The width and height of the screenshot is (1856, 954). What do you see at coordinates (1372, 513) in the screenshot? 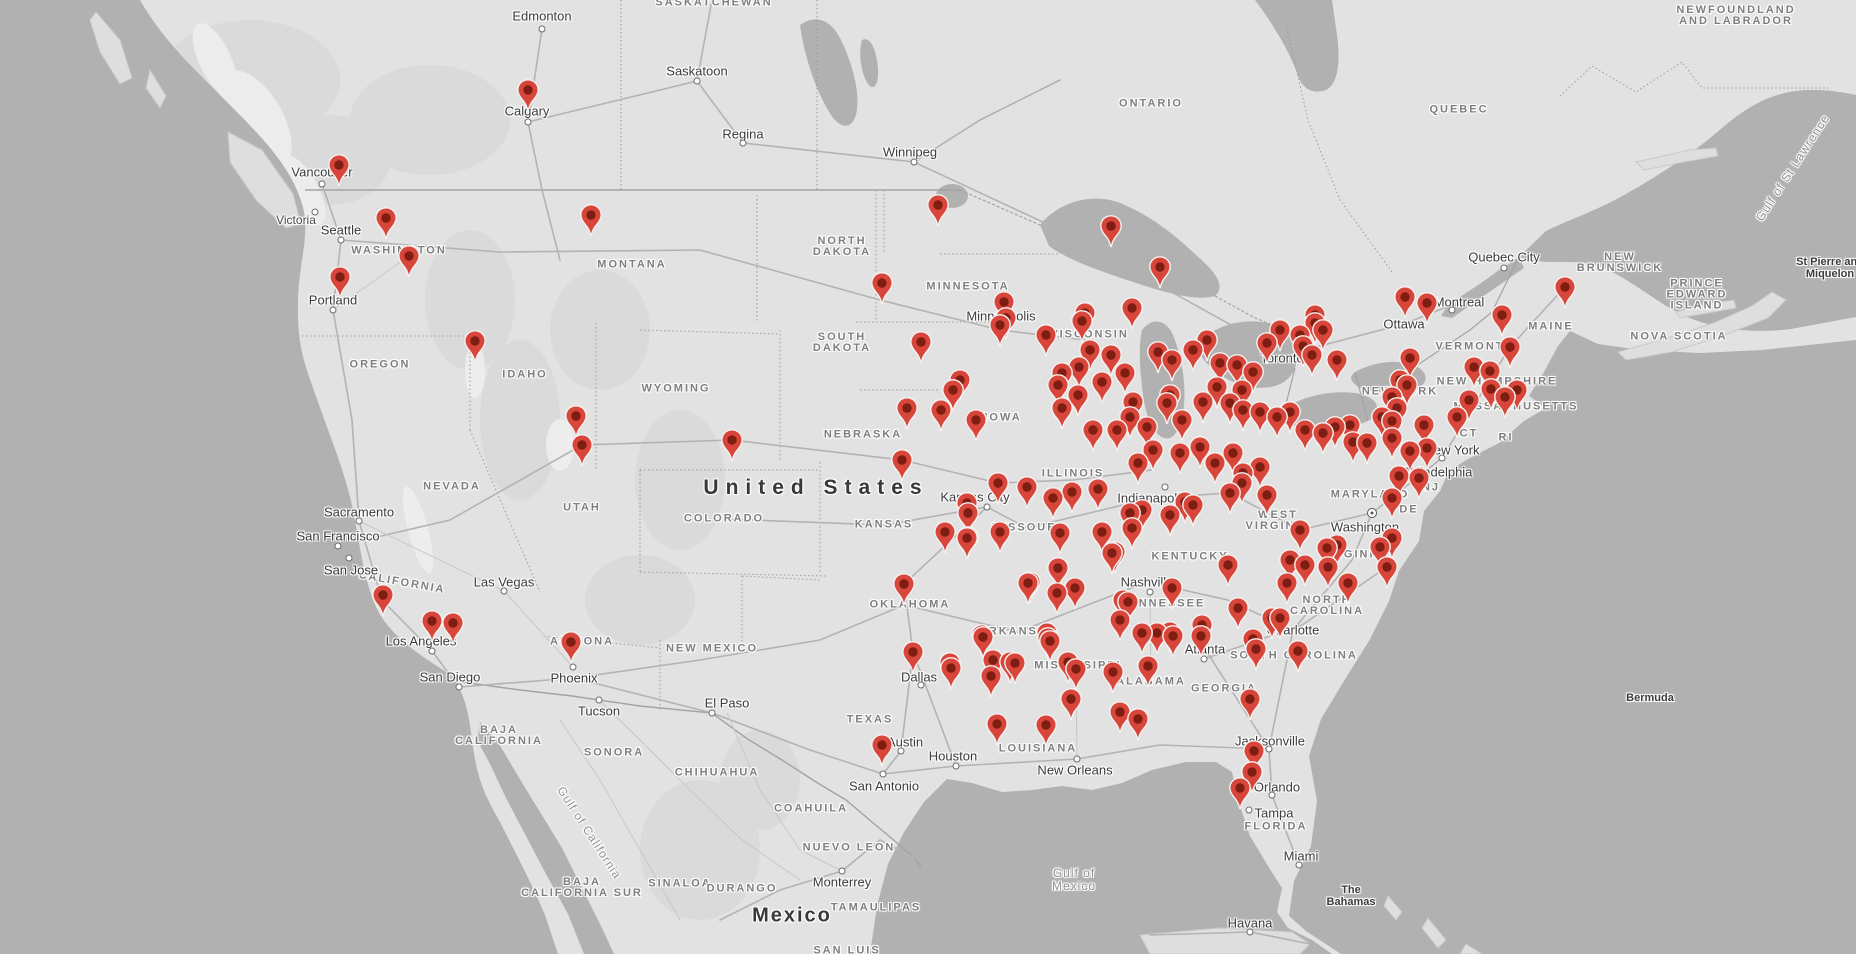
I see `capital-dot` at bounding box center [1372, 513].